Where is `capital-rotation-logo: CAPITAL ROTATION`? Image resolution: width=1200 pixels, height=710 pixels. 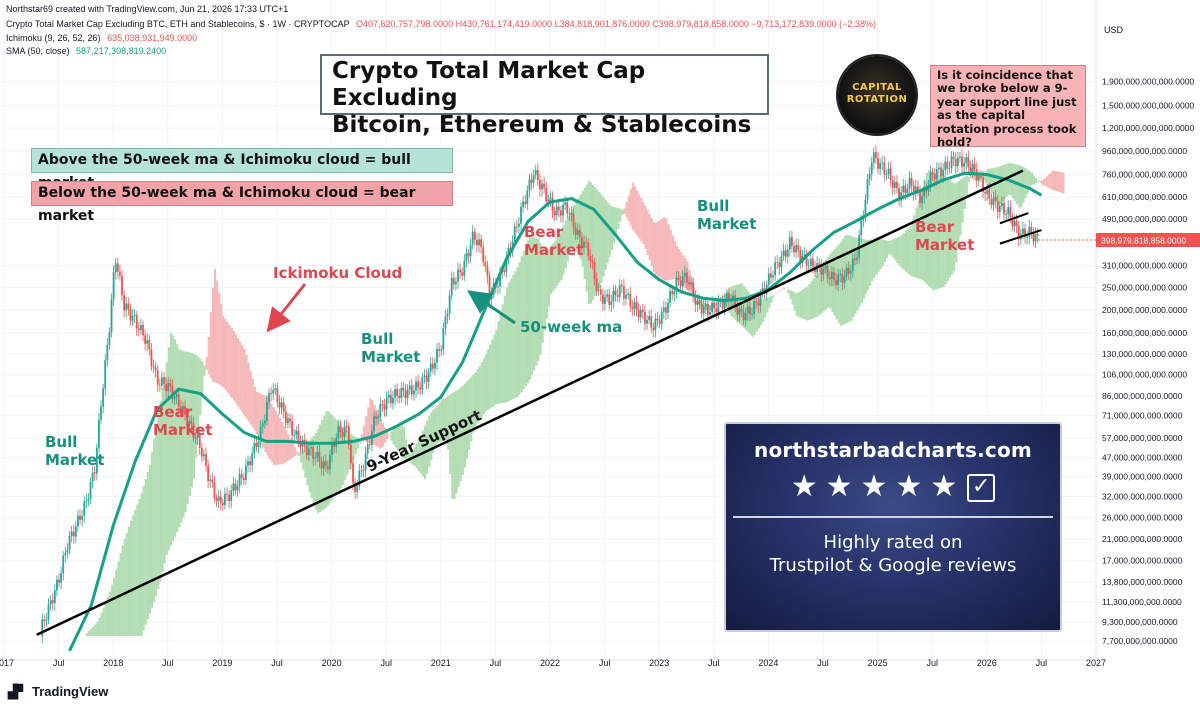 capital-rotation-logo: CAPITAL ROTATION is located at coordinates (877, 95).